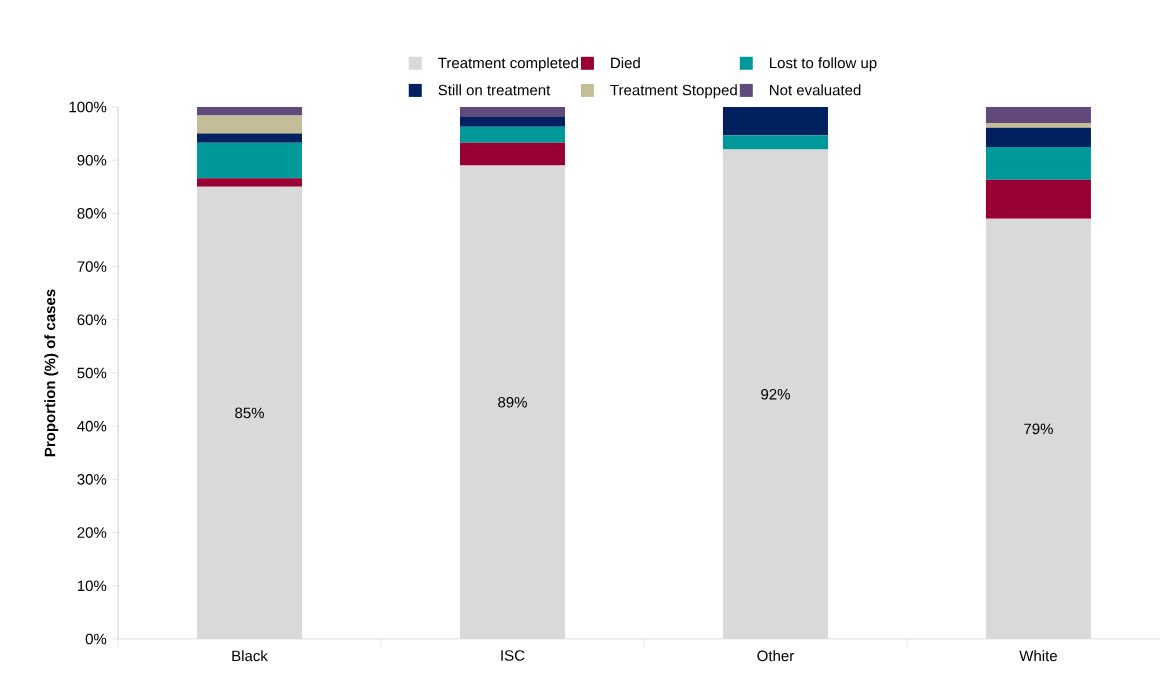 The image size is (1160, 682). I want to click on y-tick-label: 80%, so click(92, 213).